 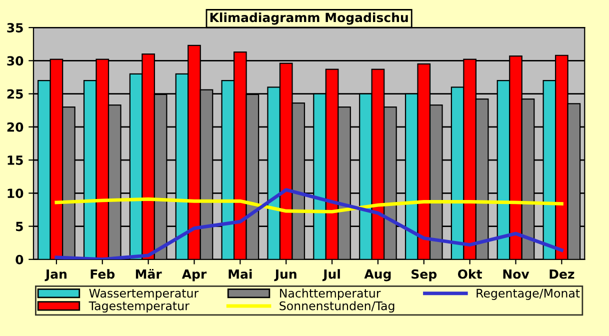 What do you see at coordinates (562, 274) in the screenshot?
I see `x-tick-label: Dez` at bounding box center [562, 274].